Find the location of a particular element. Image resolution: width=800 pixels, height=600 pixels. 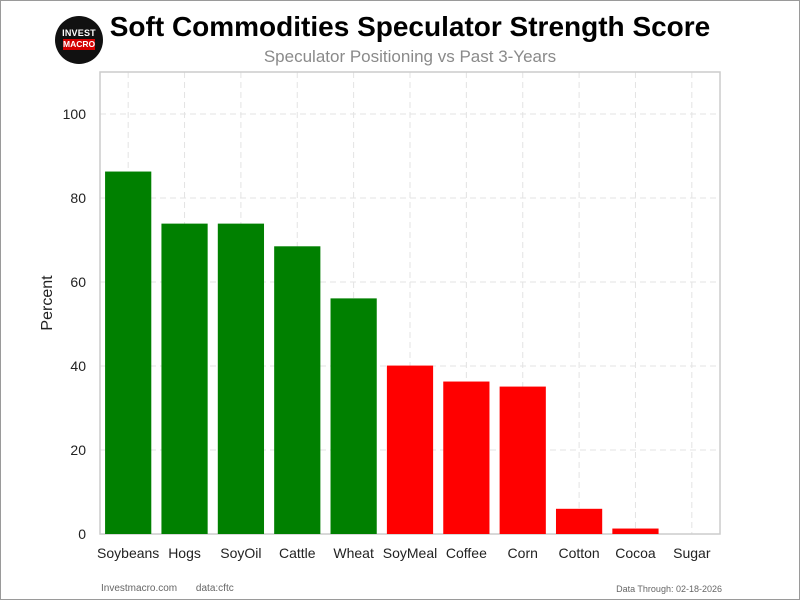

chart-subtitle: Speculator Positioning vs Past 3-Years is located at coordinates (410, 56).